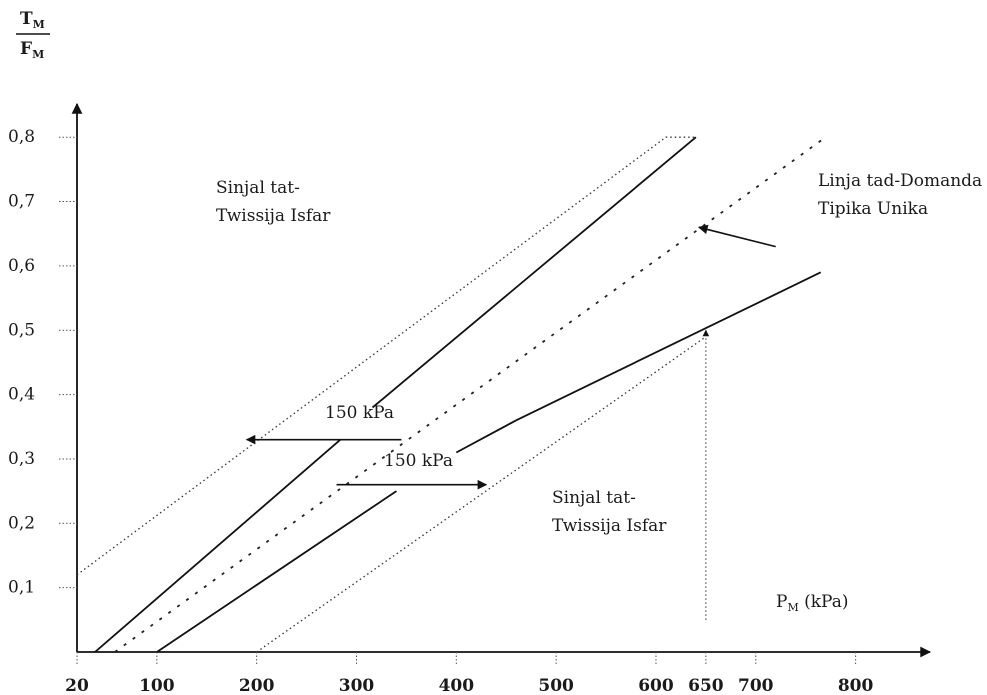 Image resolution: width=987 pixels, height=695 pixels. What do you see at coordinates (736, 236) in the screenshot?
I see `typical-demand-pointer-arrow` at bounding box center [736, 236].